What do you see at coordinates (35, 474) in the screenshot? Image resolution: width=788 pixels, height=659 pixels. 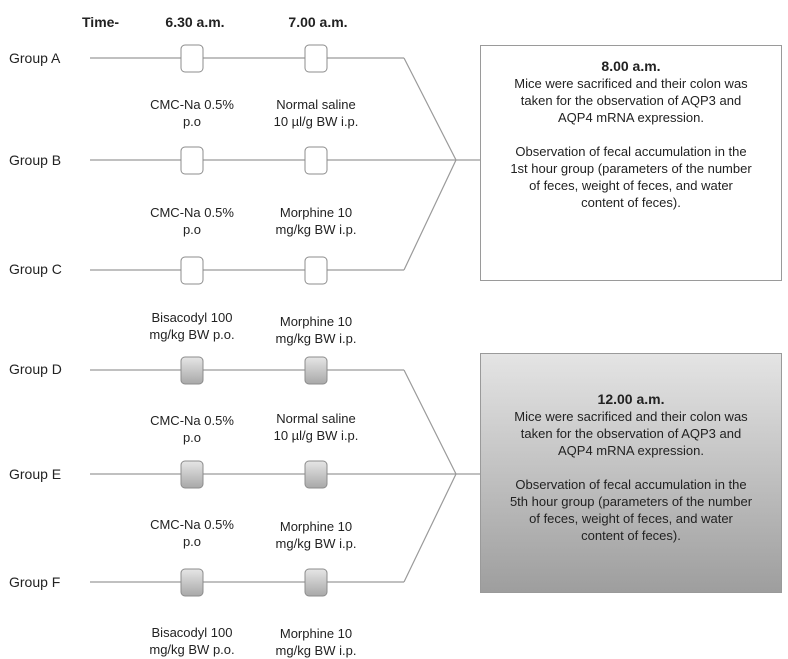 I see `group-e-label: Group E` at bounding box center [35, 474].